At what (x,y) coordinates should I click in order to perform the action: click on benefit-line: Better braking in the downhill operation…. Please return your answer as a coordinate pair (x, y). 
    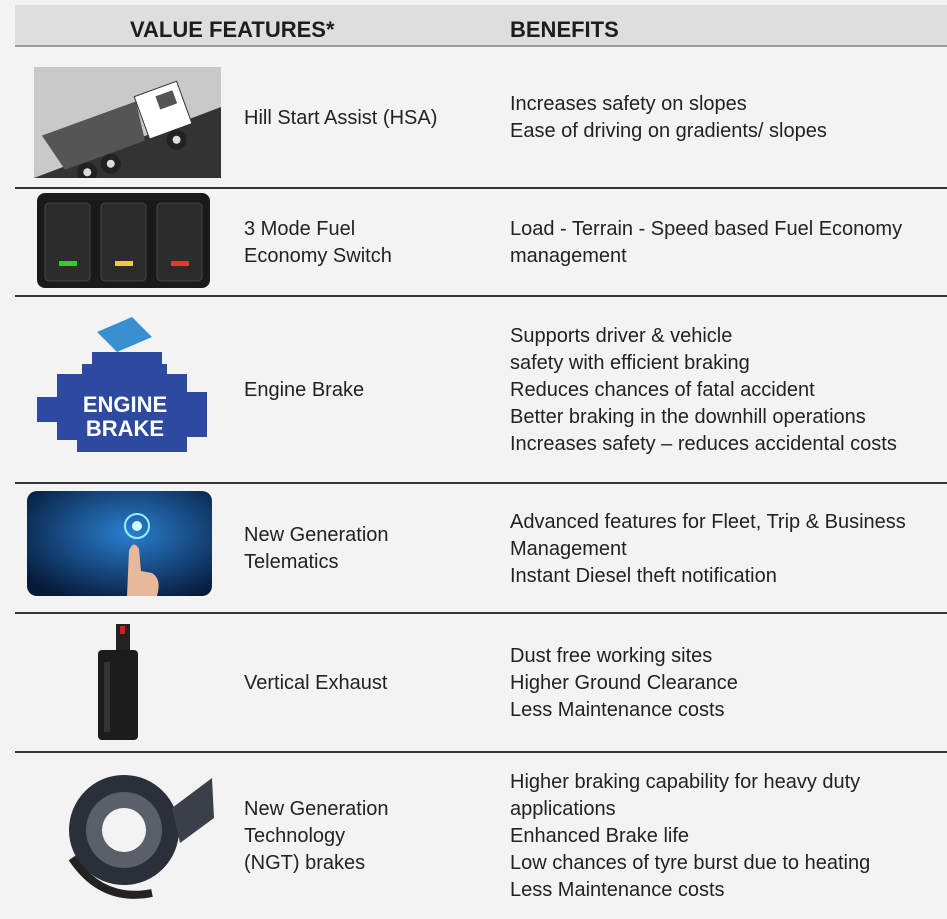
    Looking at the image, I should click on (688, 417).